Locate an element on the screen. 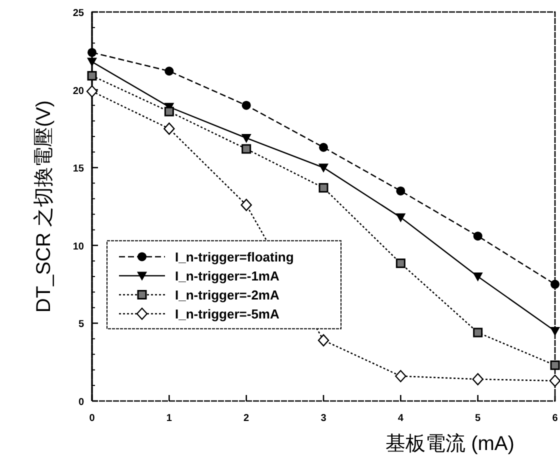  y-tick-label: 25 is located at coordinates (78, 13).